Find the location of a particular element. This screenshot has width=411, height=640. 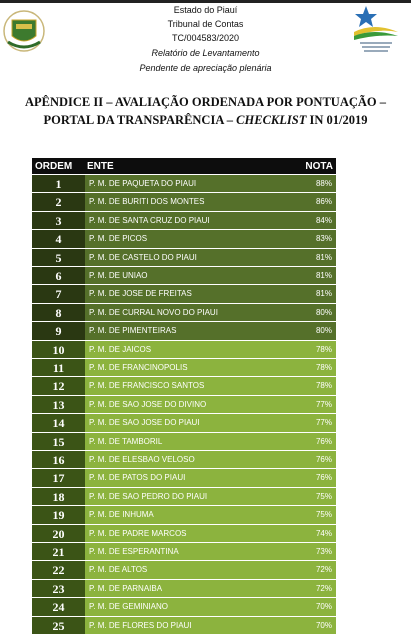

column-header: ORDEM is located at coordinates (58, 166).